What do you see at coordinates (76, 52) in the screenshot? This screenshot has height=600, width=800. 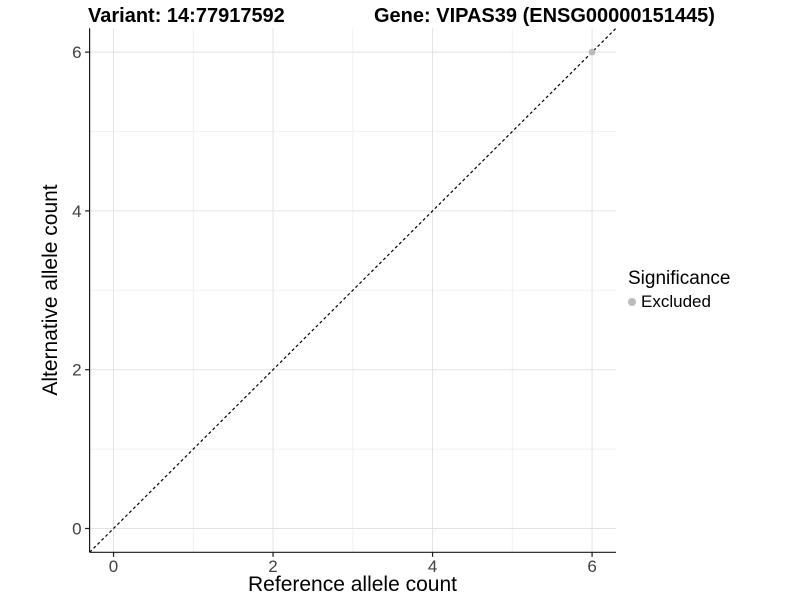 I see `y-tick-label: 6` at bounding box center [76, 52].